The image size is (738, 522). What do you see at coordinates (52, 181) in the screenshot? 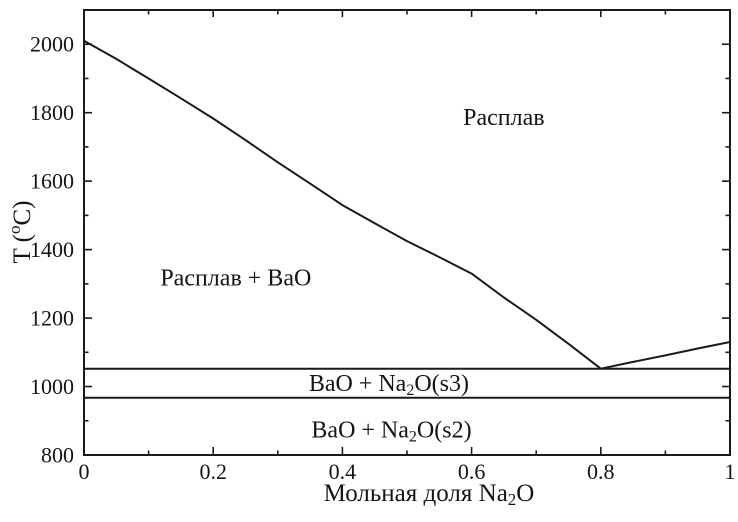
I see `y-tick-label: 1600` at bounding box center [52, 181].